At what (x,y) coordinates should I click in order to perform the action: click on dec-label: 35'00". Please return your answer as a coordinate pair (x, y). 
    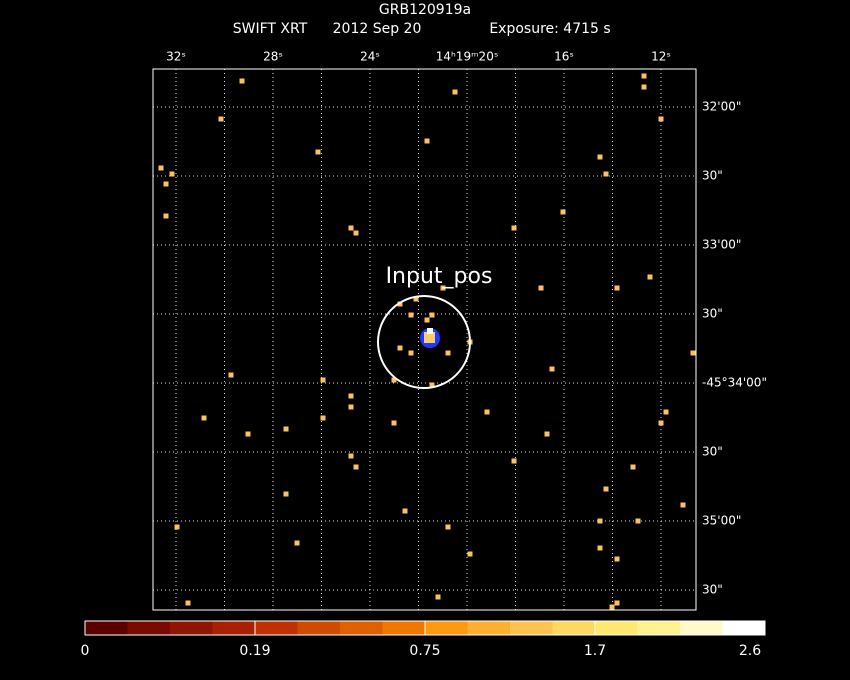
    Looking at the image, I should click on (721, 521).